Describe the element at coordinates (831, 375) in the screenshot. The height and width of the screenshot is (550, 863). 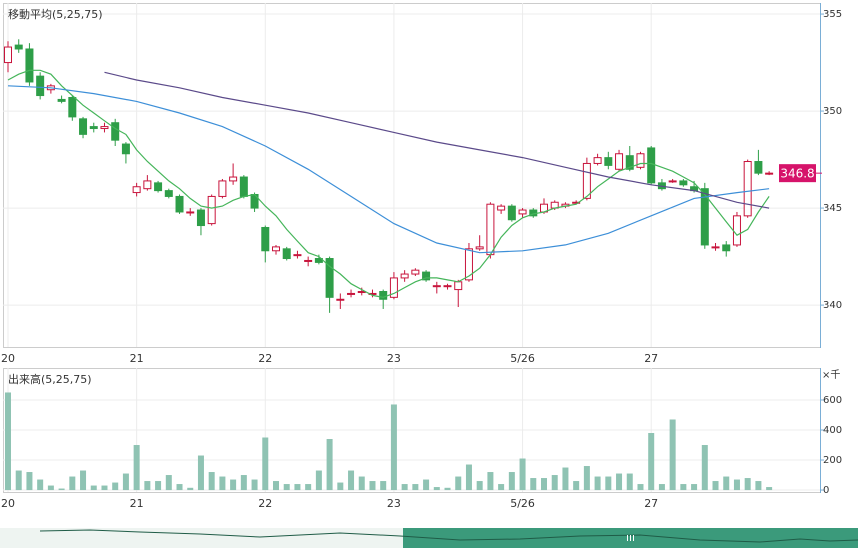
I see `volume-unit: ×千` at that location.